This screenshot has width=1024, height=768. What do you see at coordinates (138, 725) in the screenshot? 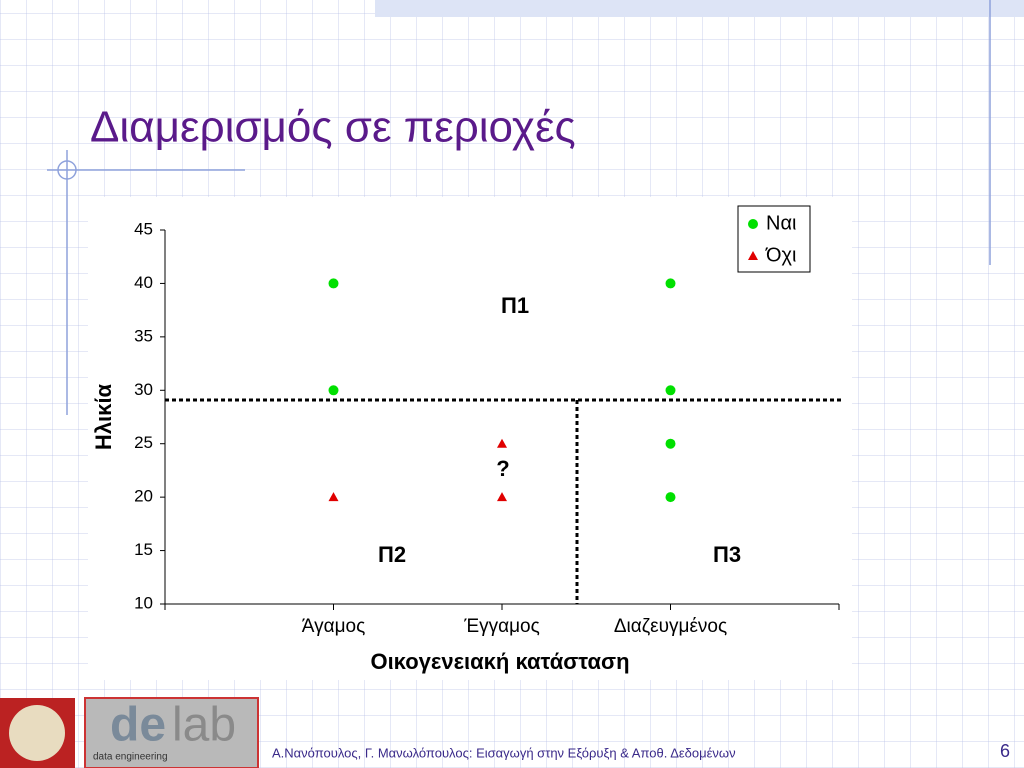
I see `logo-text: de` at bounding box center [138, 725].